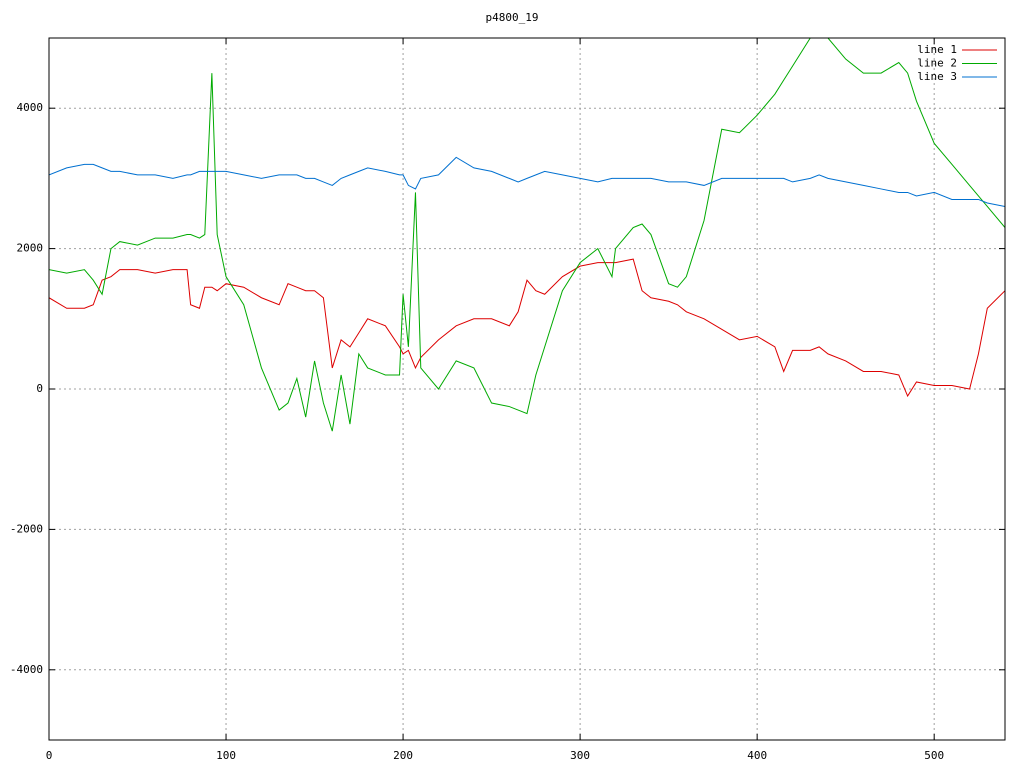 The width and height of the screenshot is (1024, 768). Describe the element at coordinates (49, 755) in the screenshot. I see `x-tick-label: 0` at that location.